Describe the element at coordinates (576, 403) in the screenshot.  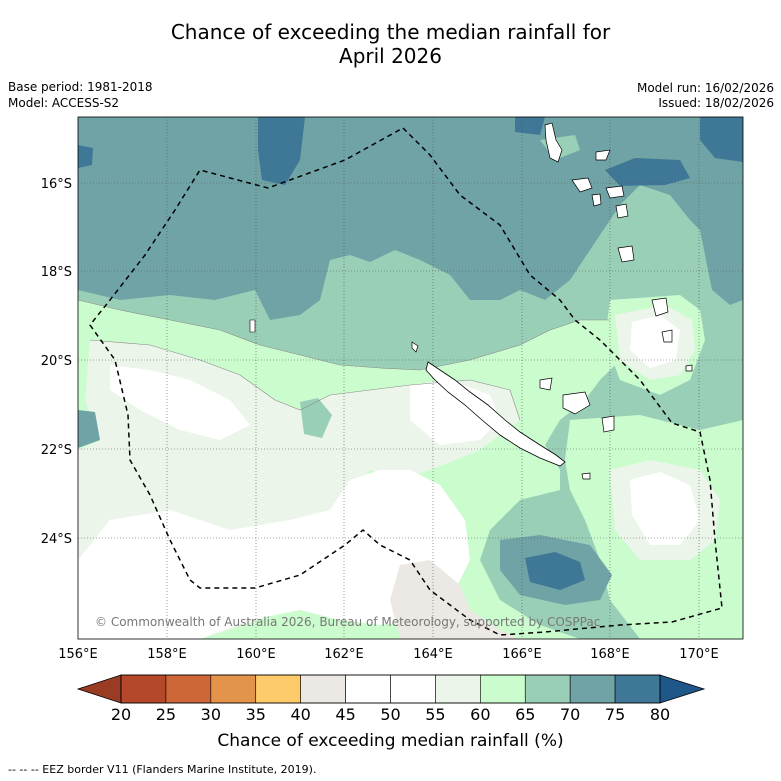
I see `lifou-island` at that location.